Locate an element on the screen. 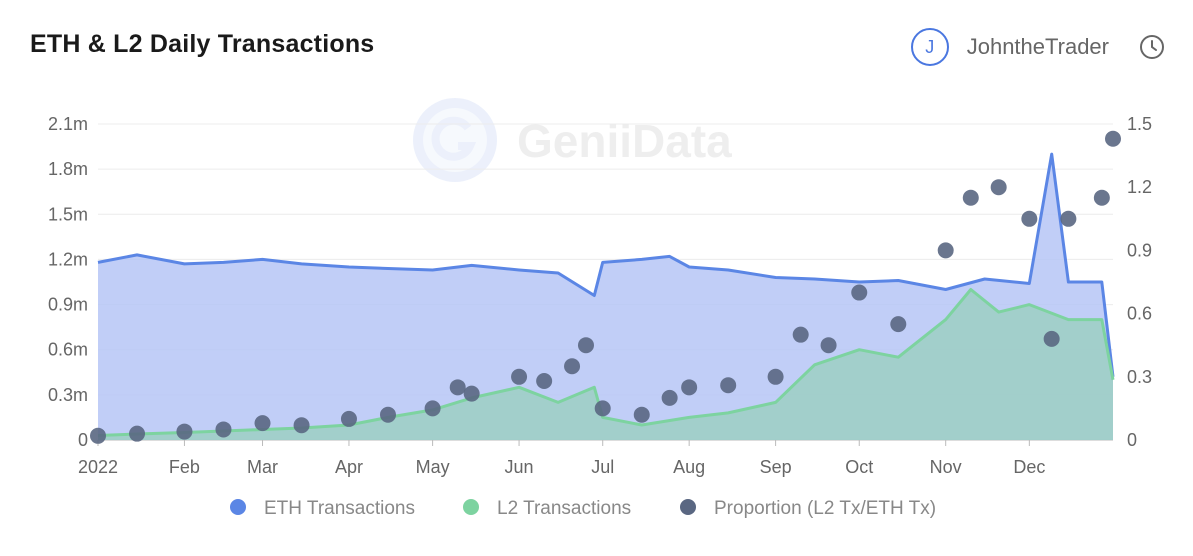  x-tick-label: Aug is located at coordinates (689, 467).